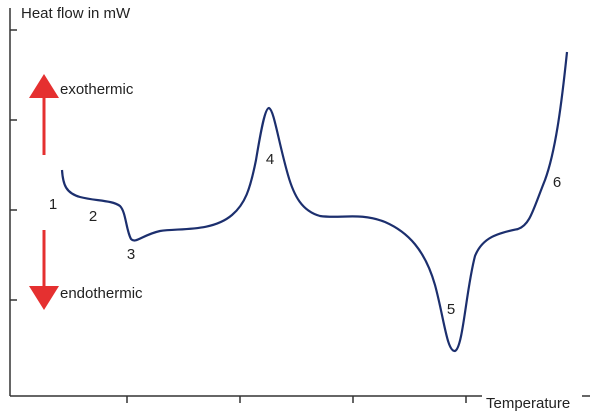 This screenshot has height=415, width=600. What do you see at coordinates (131, 254) in the screenshot?
I see `point-label: 3` at bounding box center [131, 254].